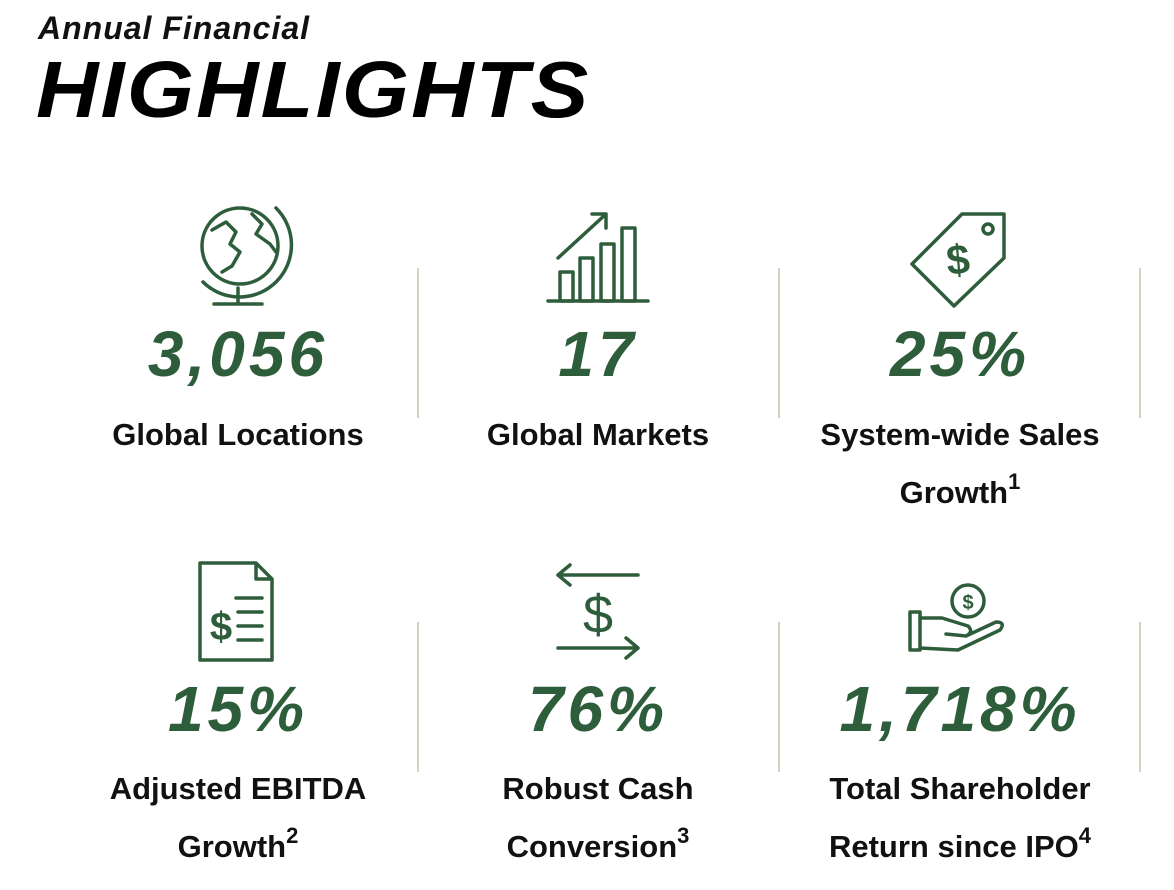  I want to click on cash-conversion-icon: $, so click(598, 611).